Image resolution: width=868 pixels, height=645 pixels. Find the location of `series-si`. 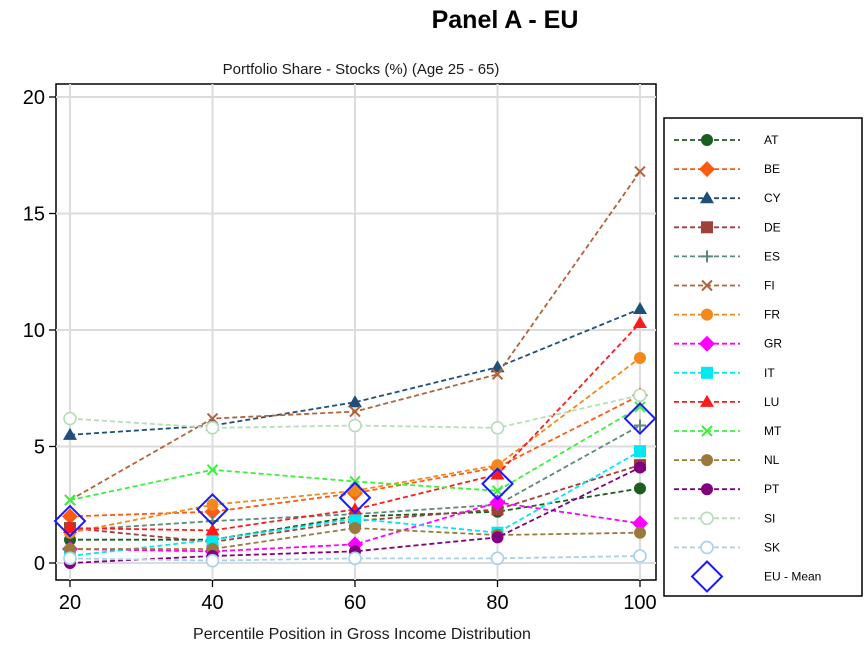

series-si is located at coordinates (355, 411).